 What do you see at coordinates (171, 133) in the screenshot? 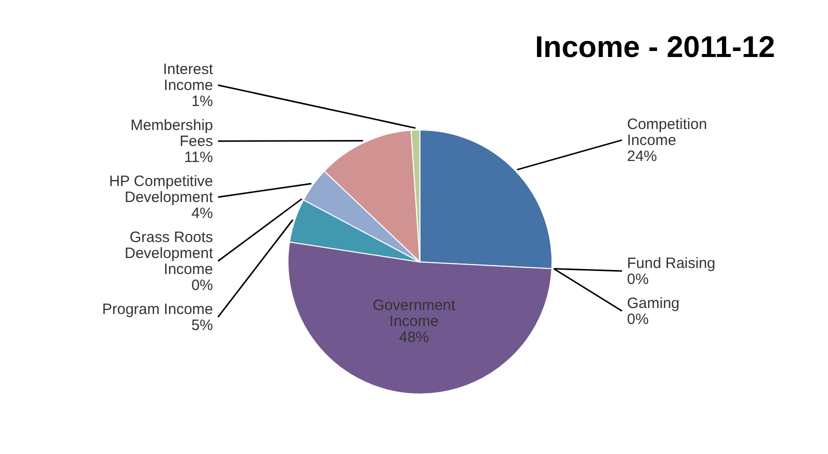
I see `slice-label: Membership Fees` at bounding box center [171, 133].